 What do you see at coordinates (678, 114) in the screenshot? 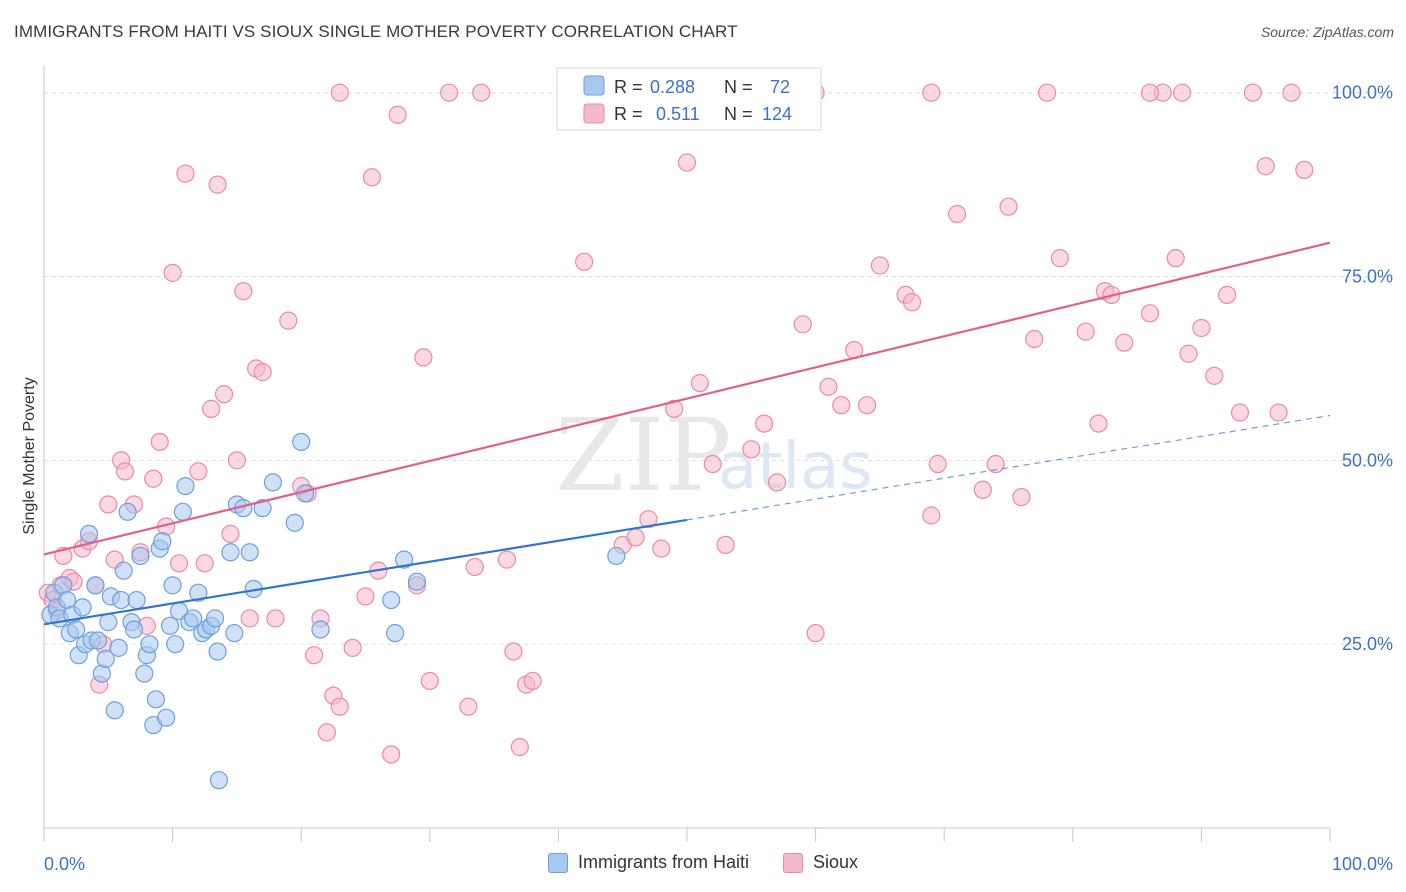
I see `stats-r-value-sioux: 0.511` at bounding box center [678, 114].